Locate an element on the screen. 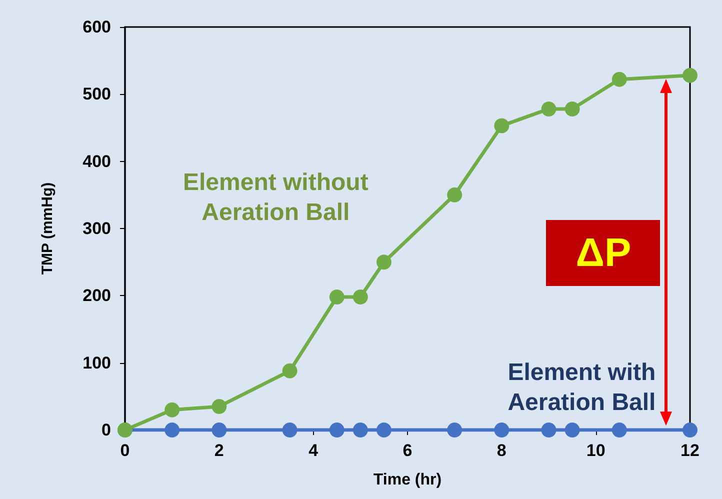 The width and height of the screenshot is (722, 499). y-tick-label: 600 is located at coordinates (96, 27).